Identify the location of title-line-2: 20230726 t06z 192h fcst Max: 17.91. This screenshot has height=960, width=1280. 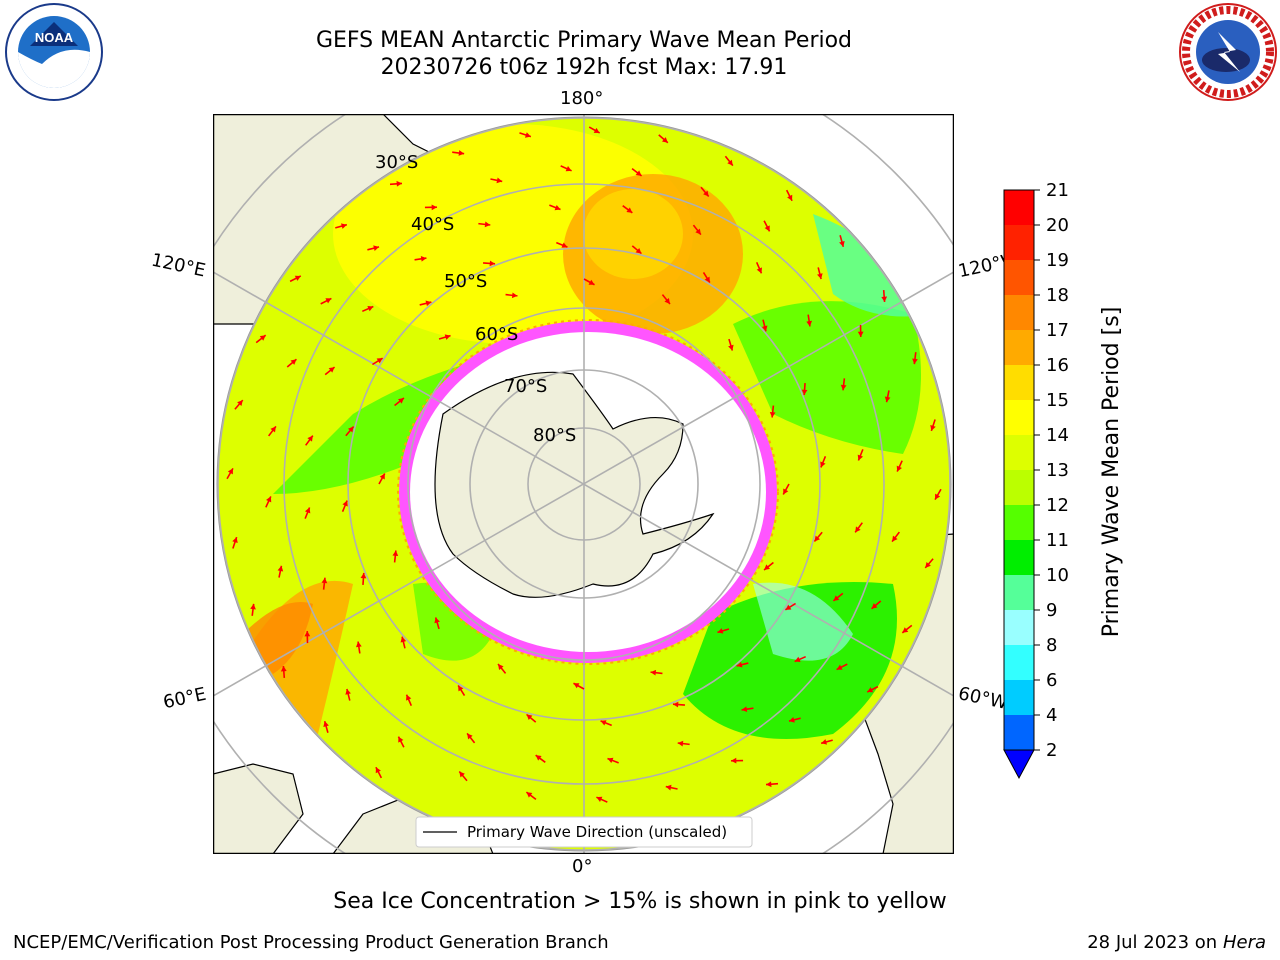
(584, 67).